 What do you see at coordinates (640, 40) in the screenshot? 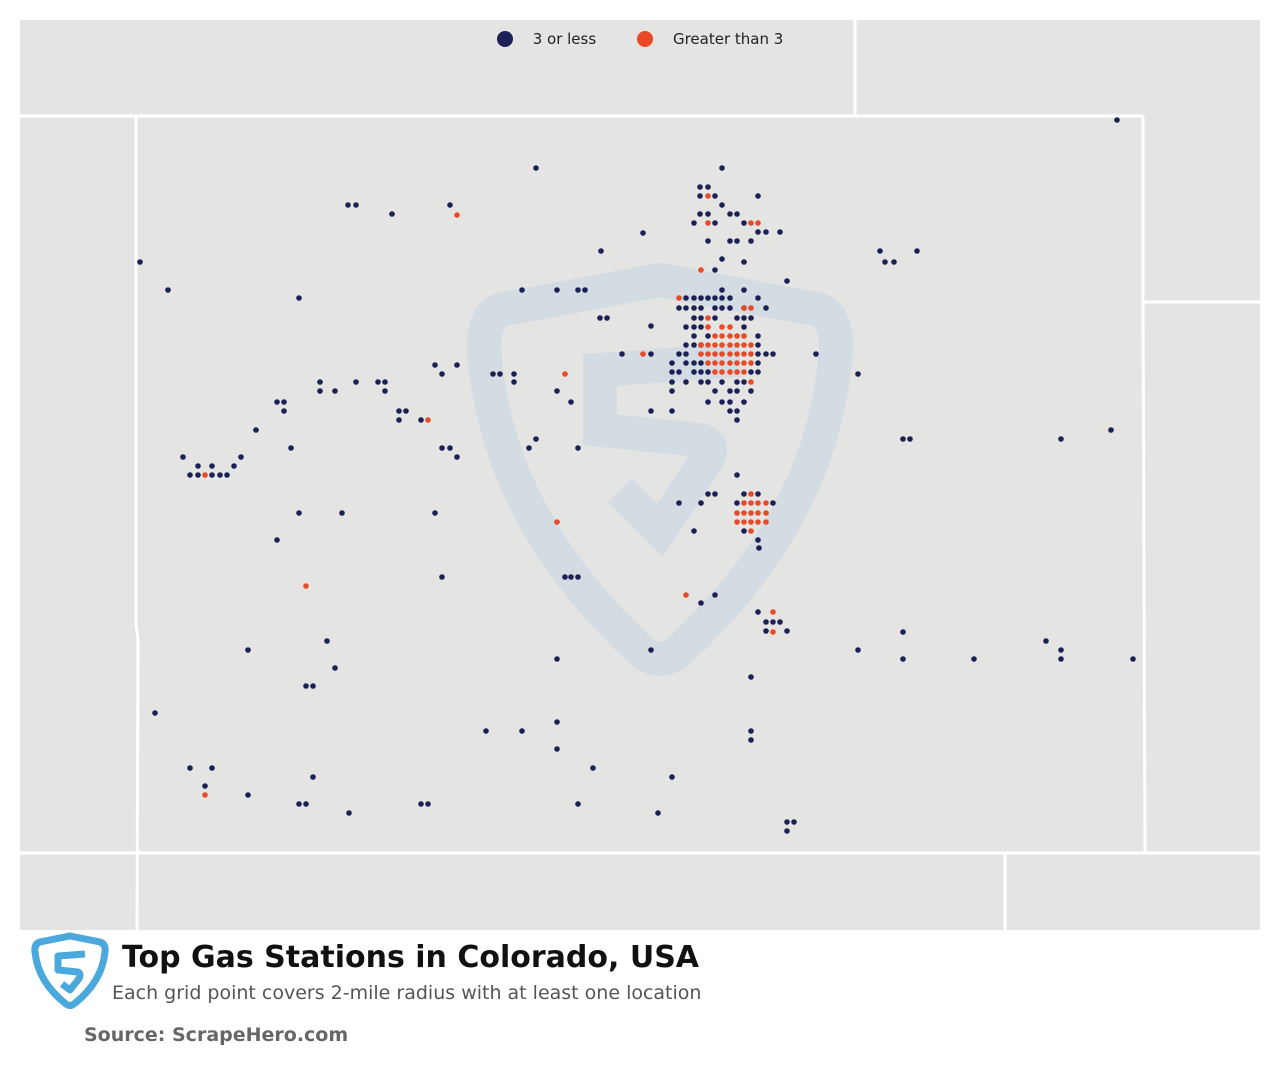
I see `legend: 3 or less Greater than 3` at bounding box center [640, 40].